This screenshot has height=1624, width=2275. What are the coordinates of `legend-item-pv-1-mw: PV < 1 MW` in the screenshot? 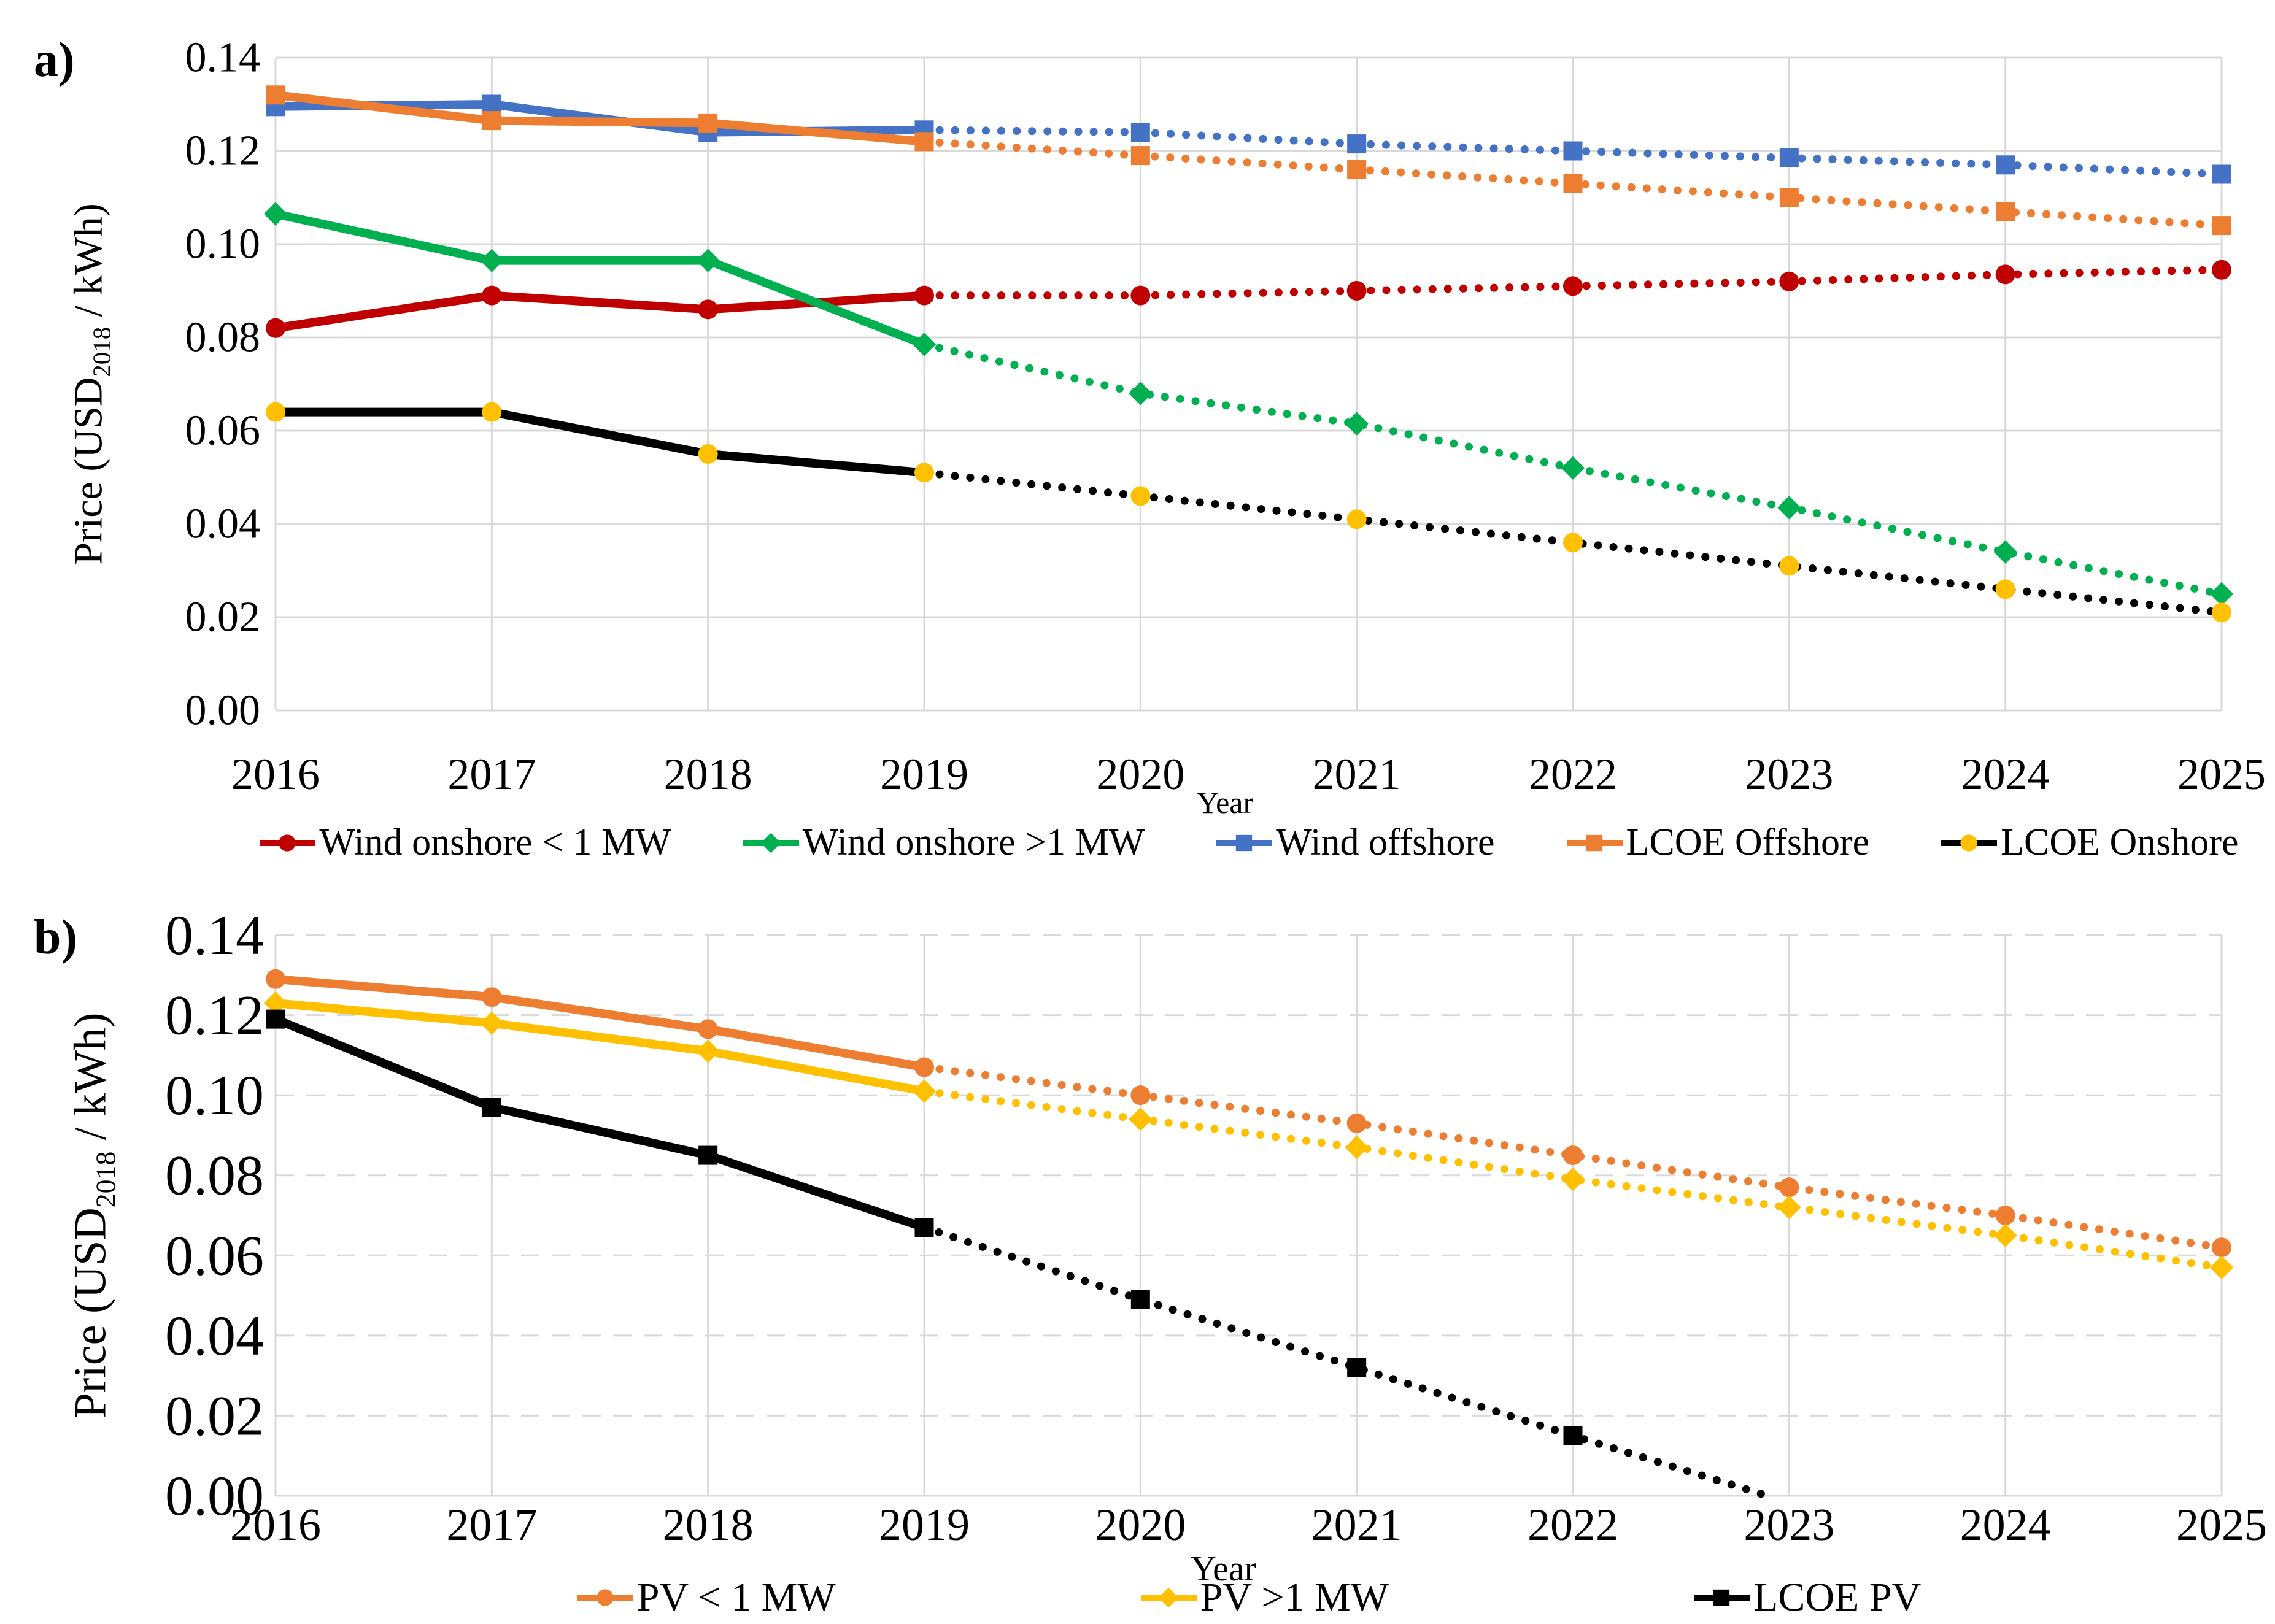 It's located at (706, 1597).